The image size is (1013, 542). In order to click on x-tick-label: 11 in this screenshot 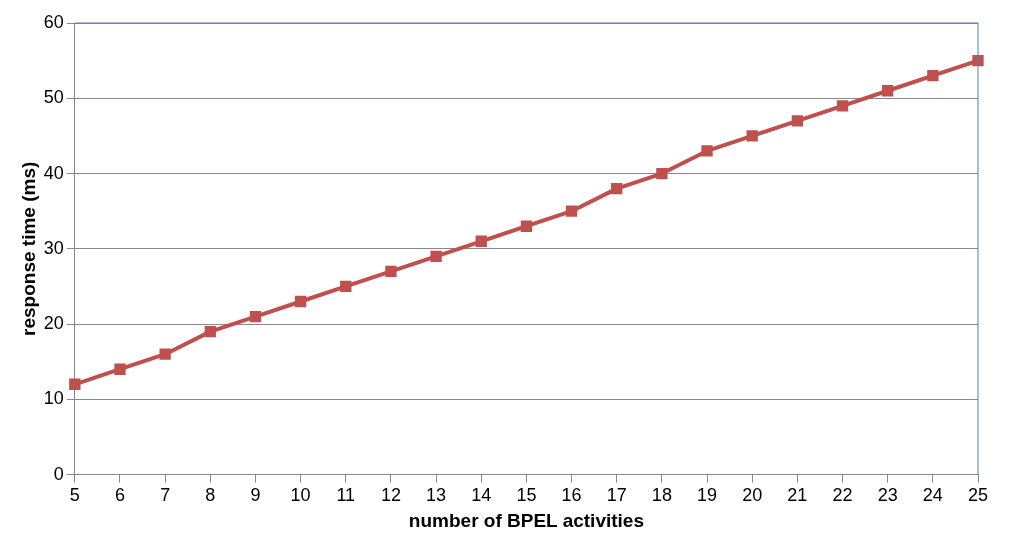, I will do `click(346, 495)`.